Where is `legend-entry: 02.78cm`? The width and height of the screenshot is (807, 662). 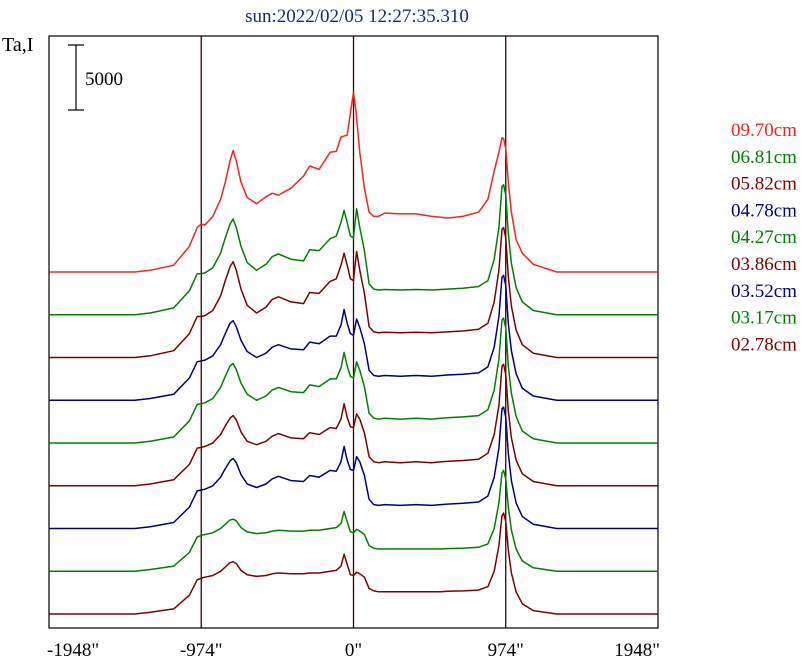
legend-entry: 02.78cm is located at coordinates (764, 344).